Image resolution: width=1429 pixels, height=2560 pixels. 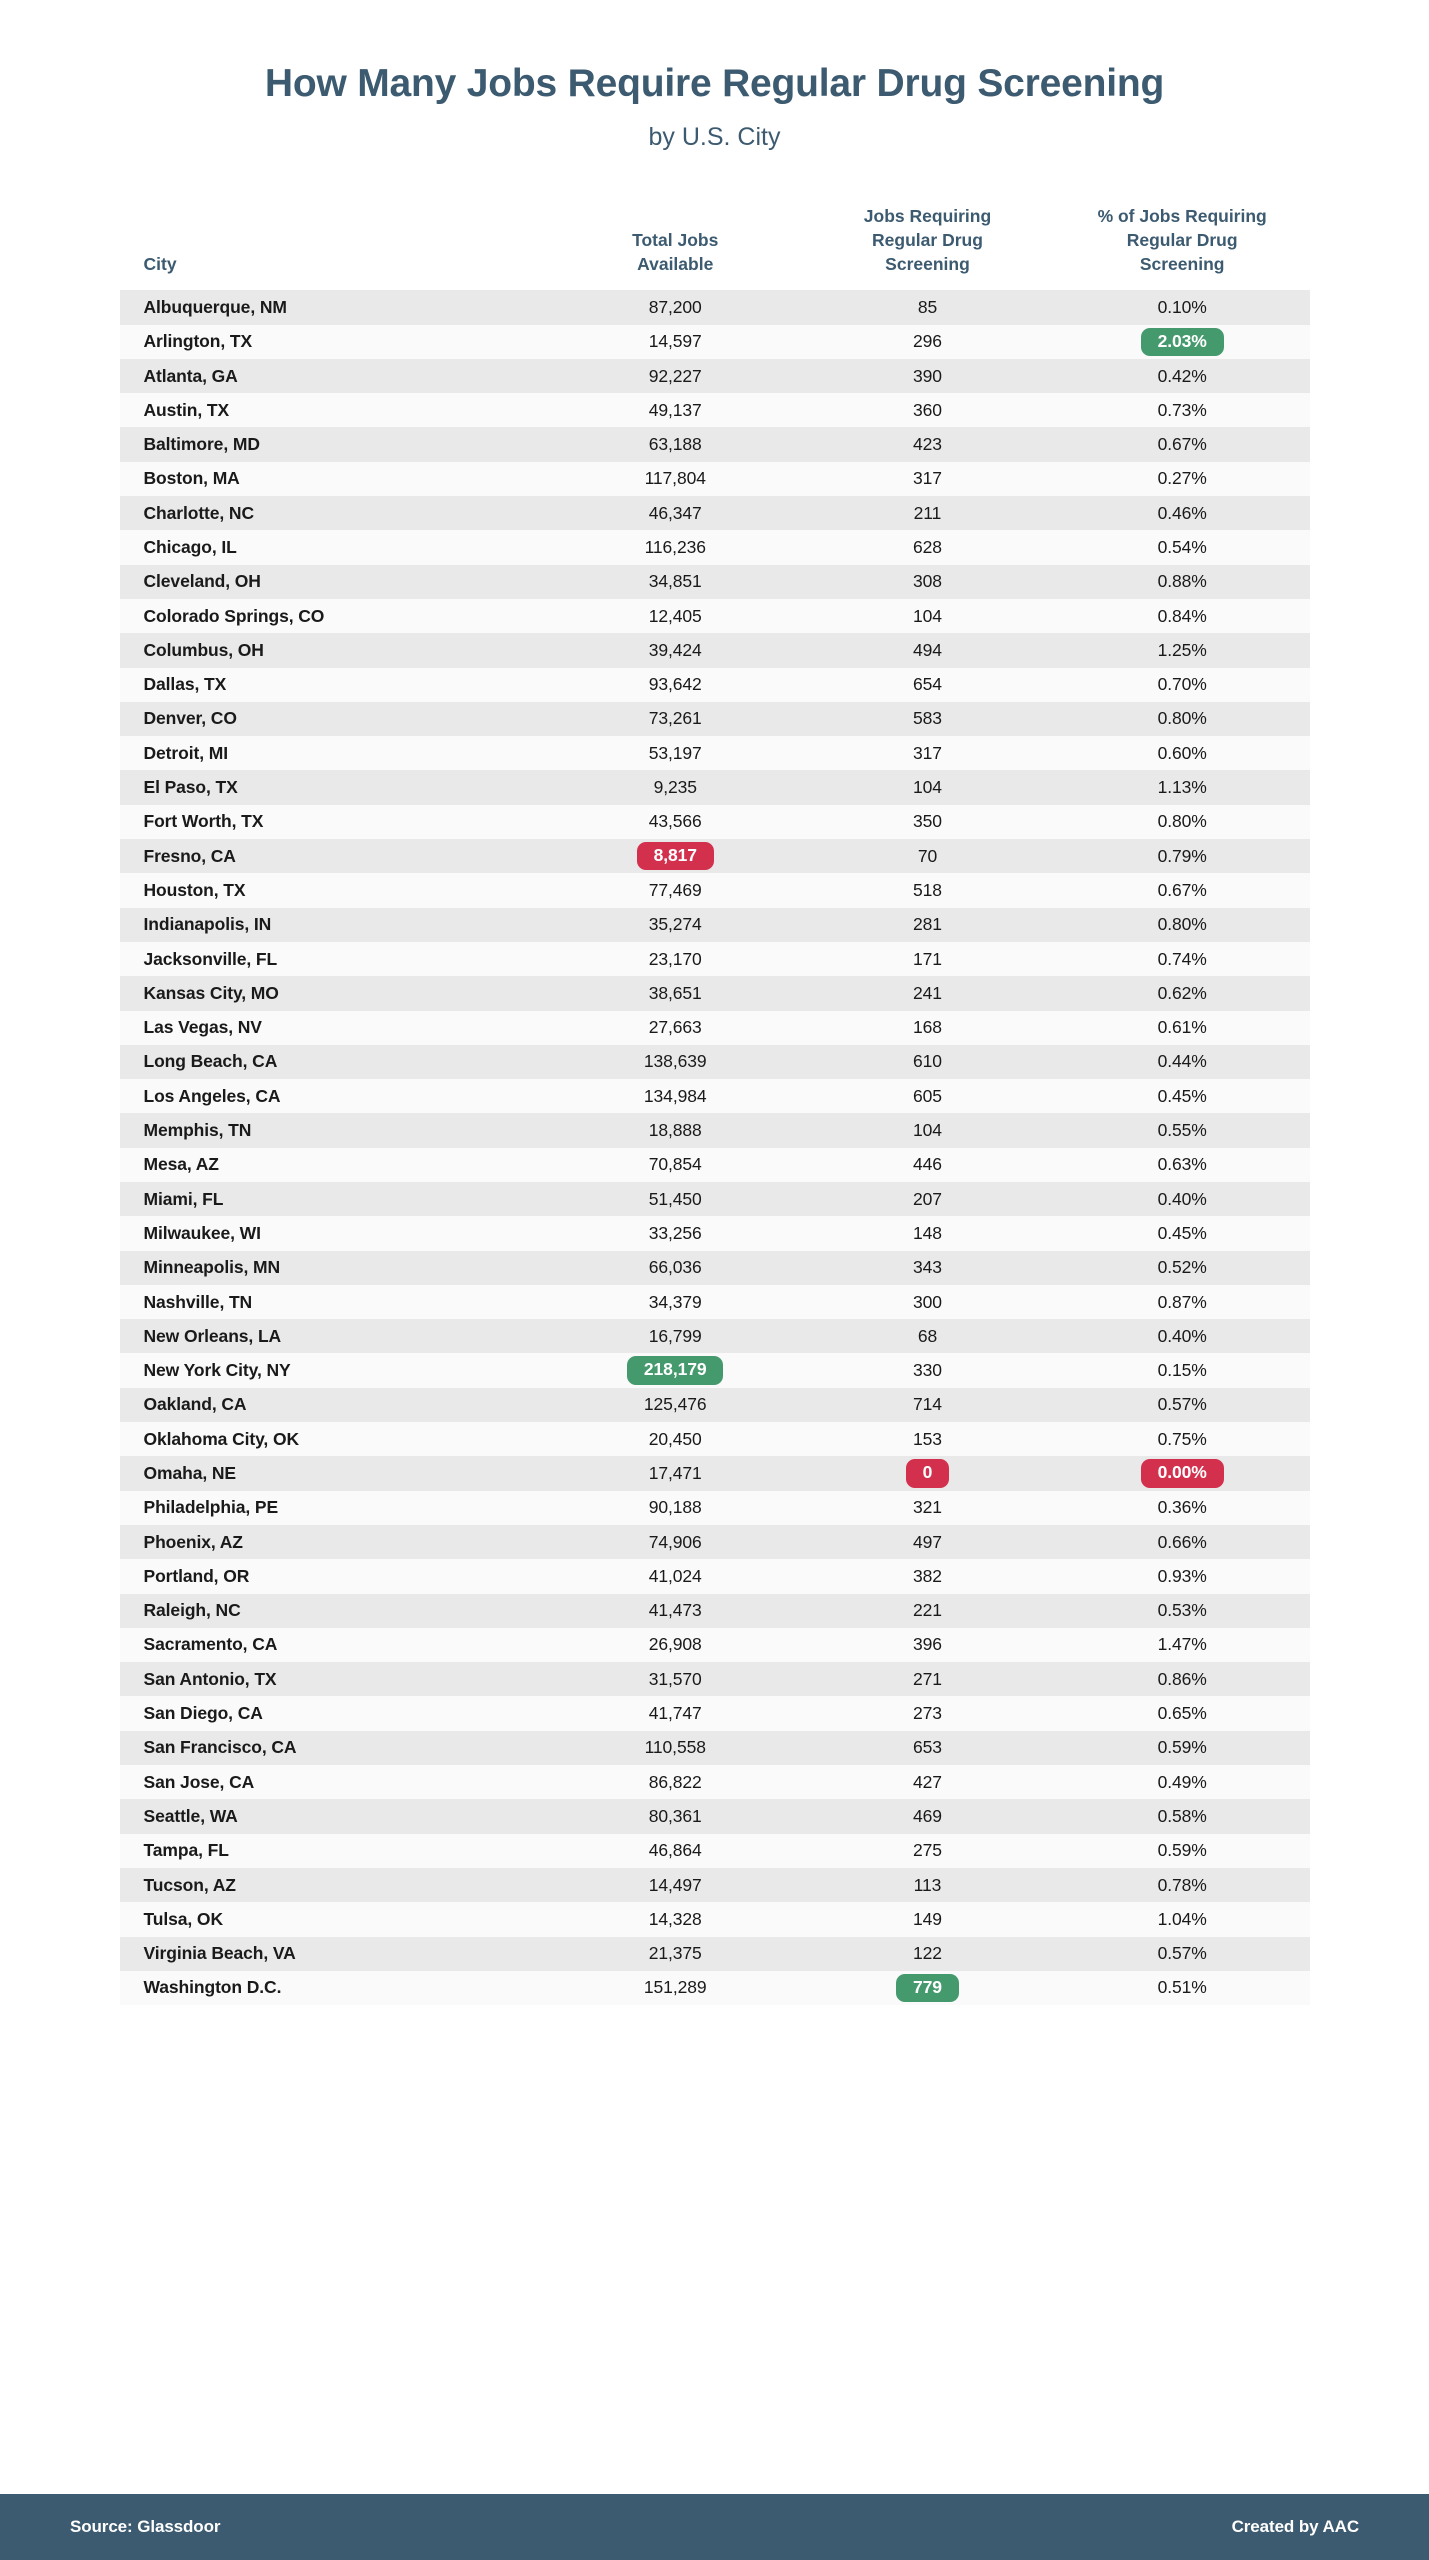 I want to click on cell-city: Austin, TX, so click(x=335, y=410).